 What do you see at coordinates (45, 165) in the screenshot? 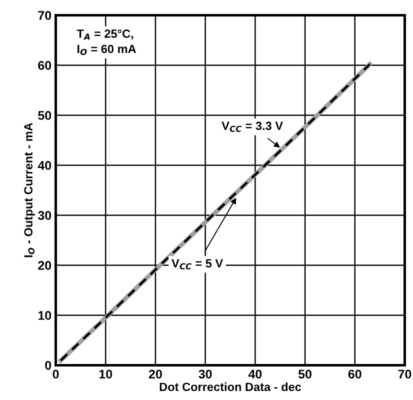
I see `y-tick-label: 40` at bounding box center [45, 165].